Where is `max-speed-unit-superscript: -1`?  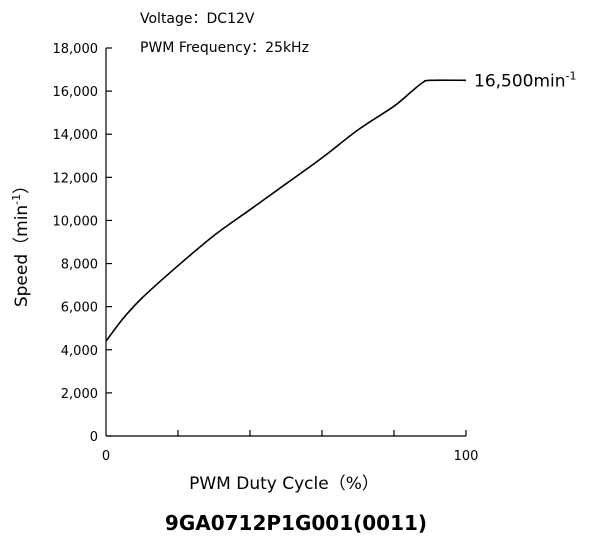 max-speed-unit-superscript: -1 is located at coordinates (571, 75).